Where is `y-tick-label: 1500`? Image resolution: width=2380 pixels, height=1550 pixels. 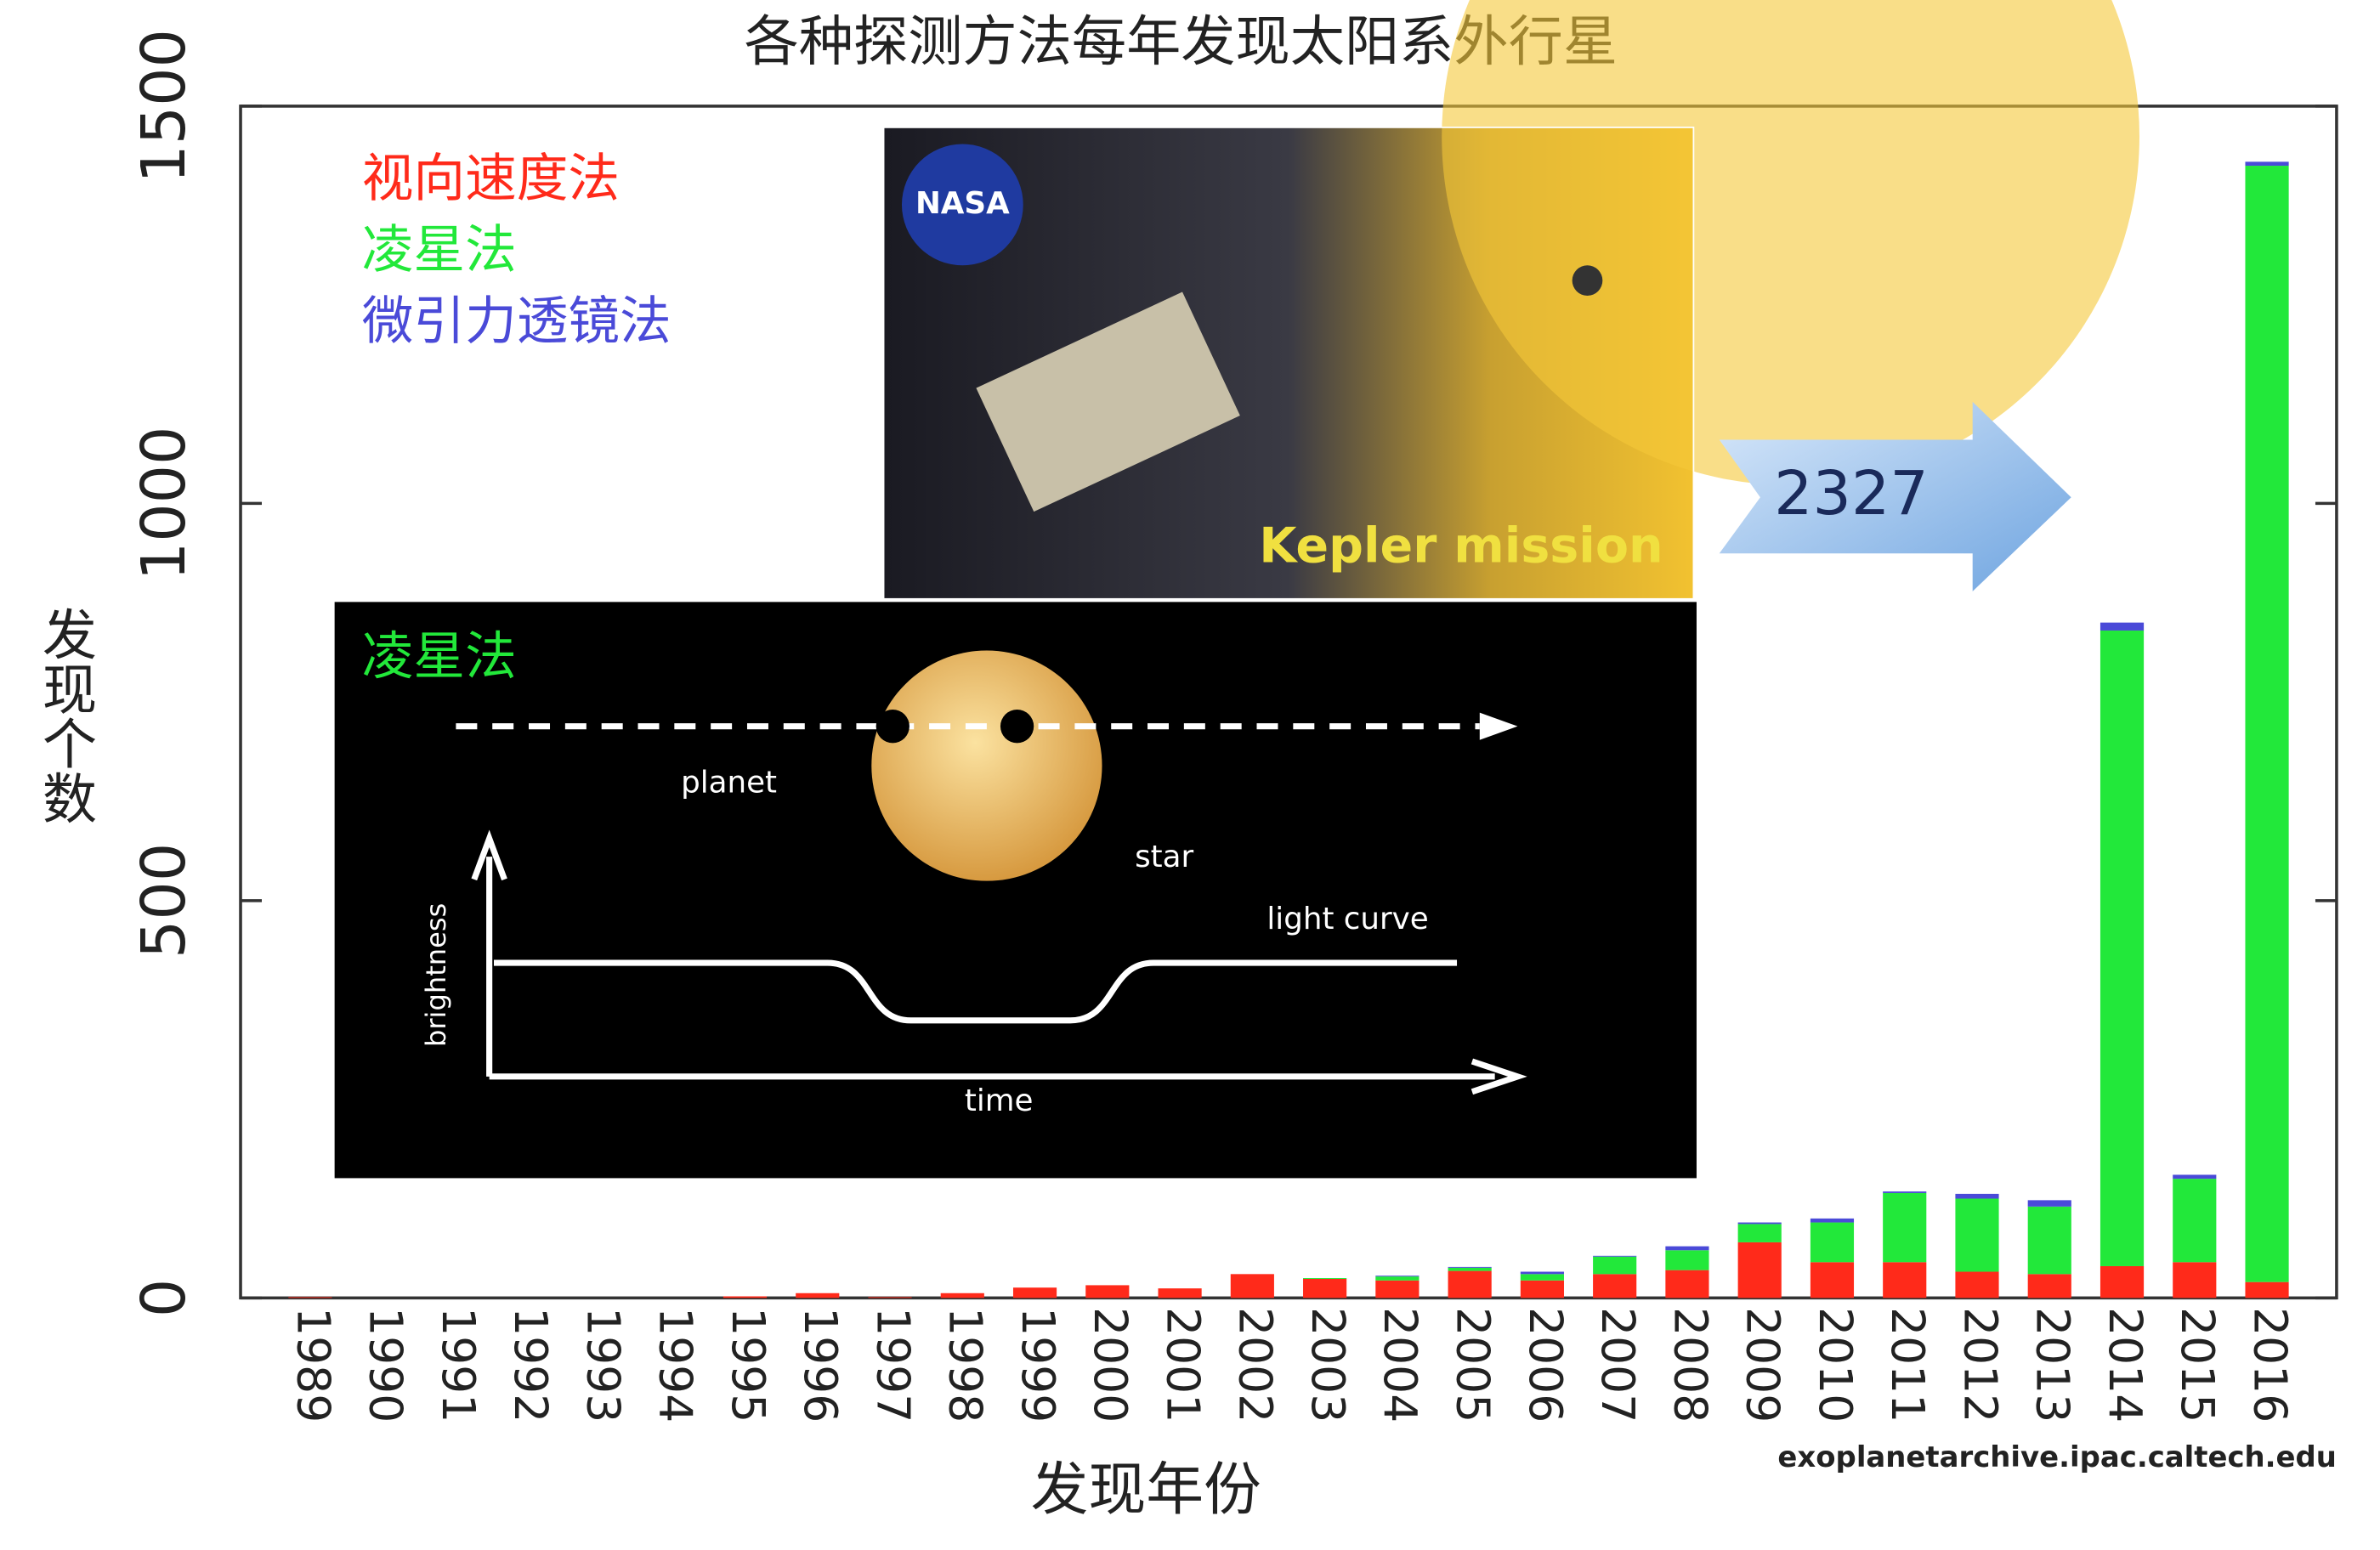
y-tick-label: 1500 is located at coordinates (163, 106).